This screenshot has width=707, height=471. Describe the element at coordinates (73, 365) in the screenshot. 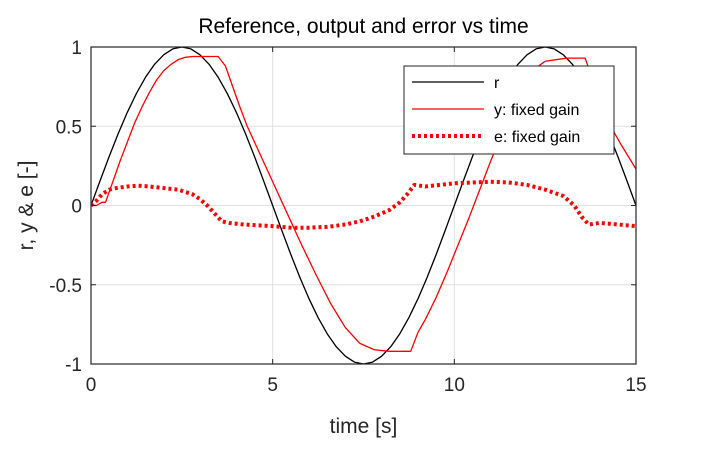

I see `y-tick-label: -1` at that location.